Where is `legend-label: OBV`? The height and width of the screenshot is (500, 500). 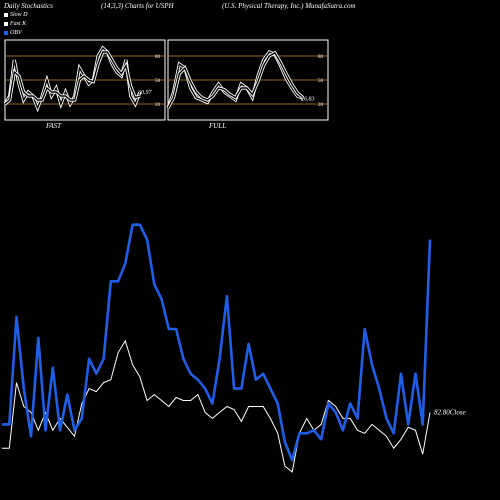 legend-label: OBV is located at coordinates (16, 33).